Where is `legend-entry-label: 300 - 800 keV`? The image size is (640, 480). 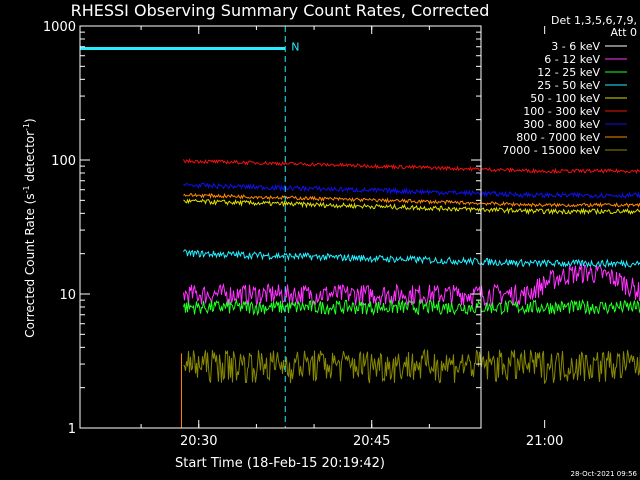
legend-entry-label: 300 - 800 keV is located at coordinates (561, 124).